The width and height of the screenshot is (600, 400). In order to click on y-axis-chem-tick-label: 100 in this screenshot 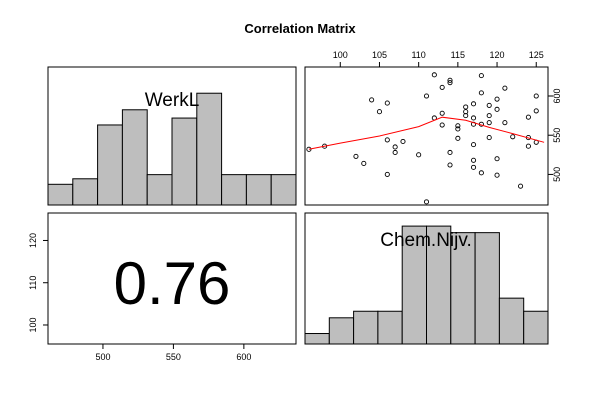, I will do `click(33, 324)`.